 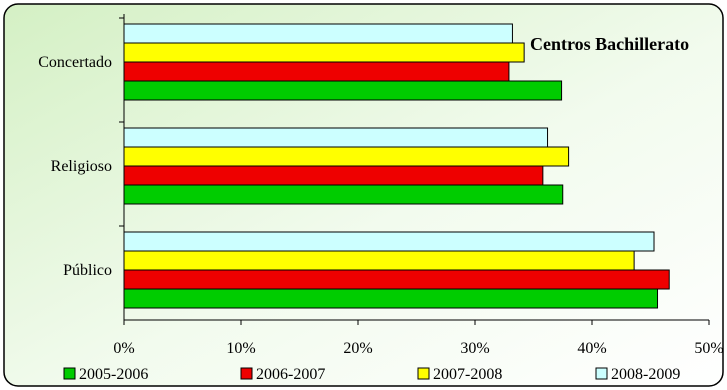 What do you see at coordinates (379, 260) in the screenshot?
I see `bar-p-blico-2007-2008` at bounding box center [379, 260].